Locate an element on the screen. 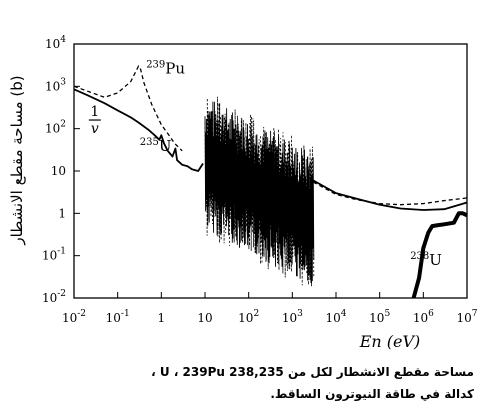 The height and width of the screenshot is (416, 494). series-line-238U is located at coordinates (439, 255).